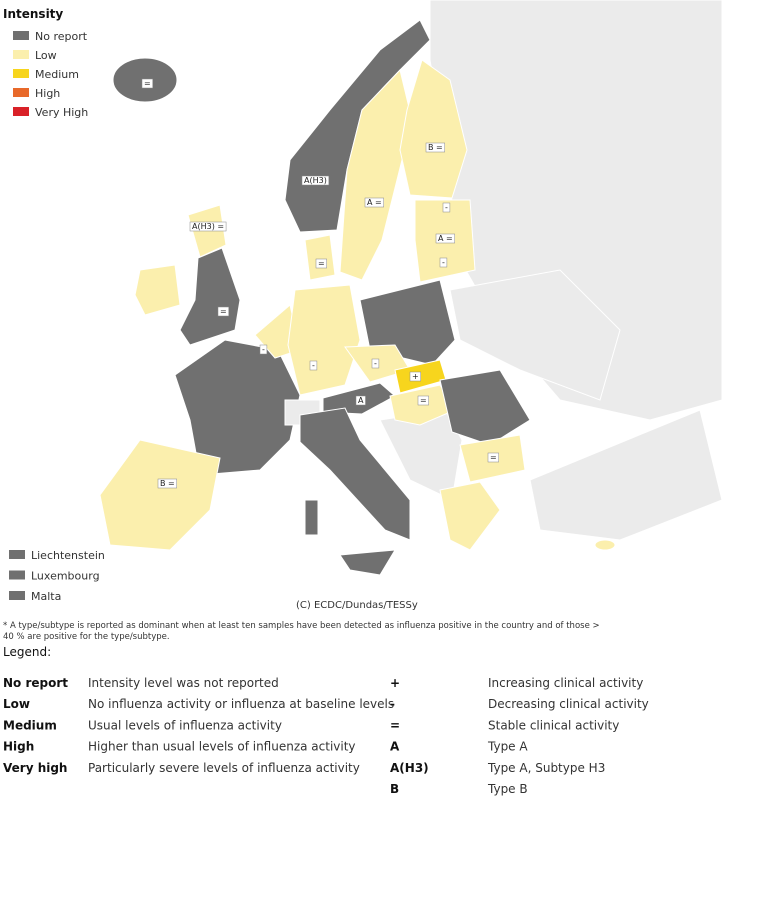  I want to click on spain-portugal, so click(160, 495).